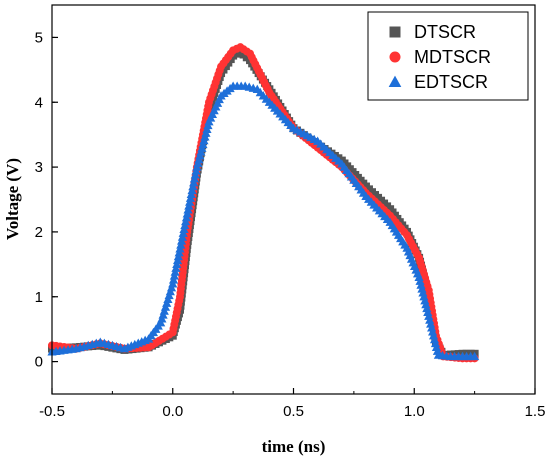  I want to click on y-tick-label: 5, so click(39, 37).